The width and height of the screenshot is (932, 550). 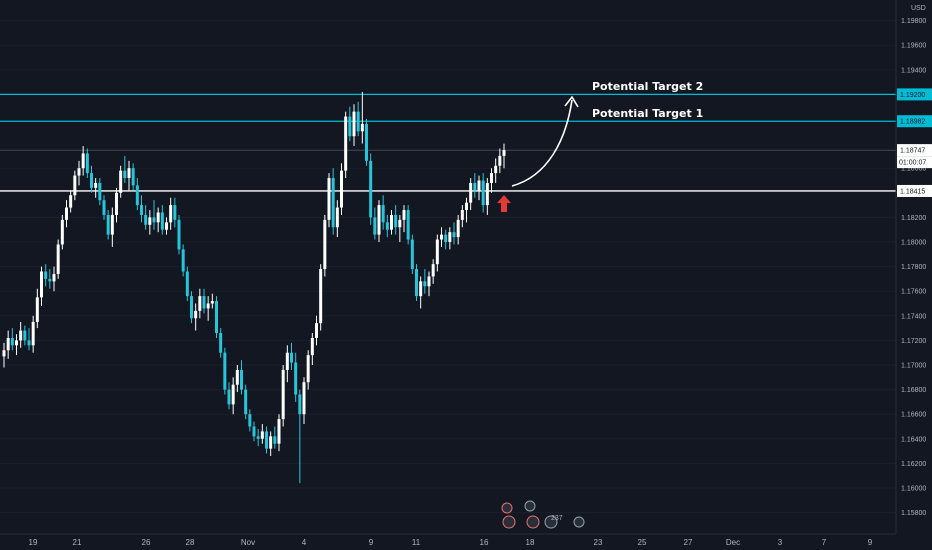 I want to click on x-tick-label: 19, so click(x=33, y=542).